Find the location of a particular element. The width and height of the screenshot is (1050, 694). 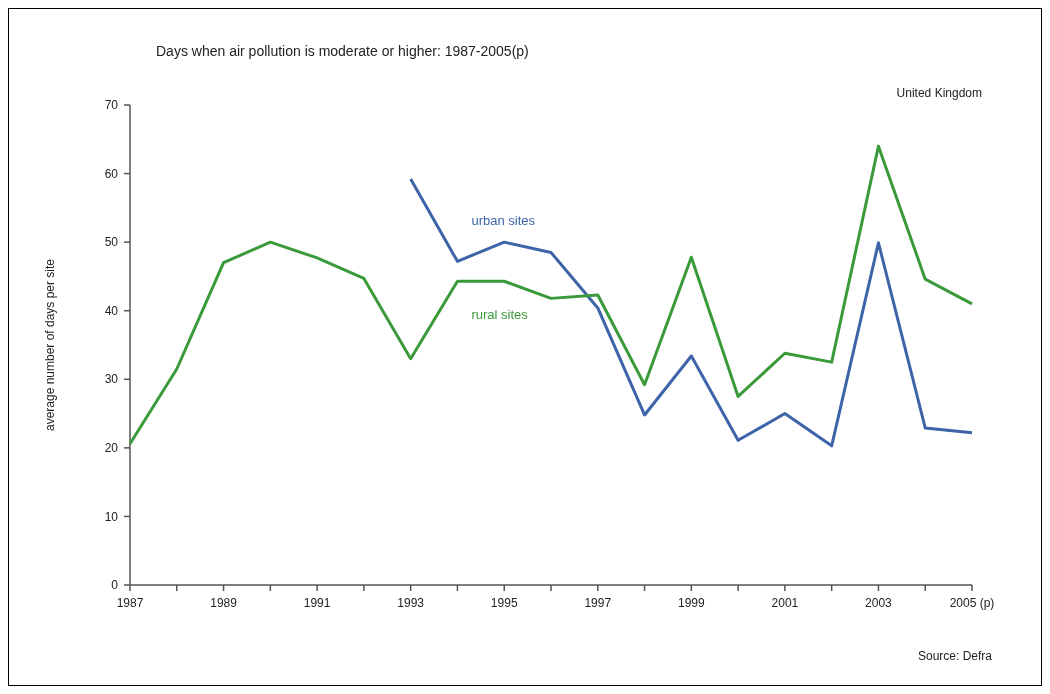

x-tick-label: 1997 is located at coordinates (598, 603).